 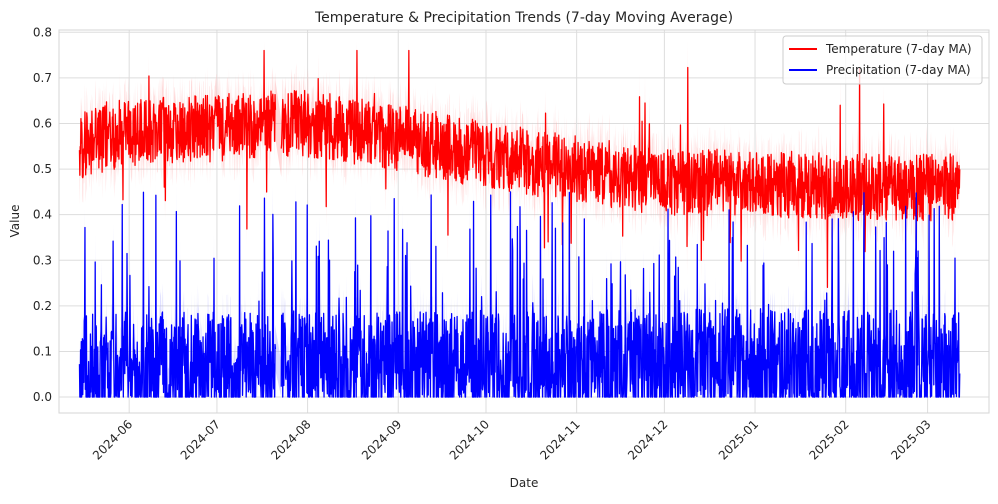 I want to click on y-tick-label: 0.7, so click(x=42, y=78).